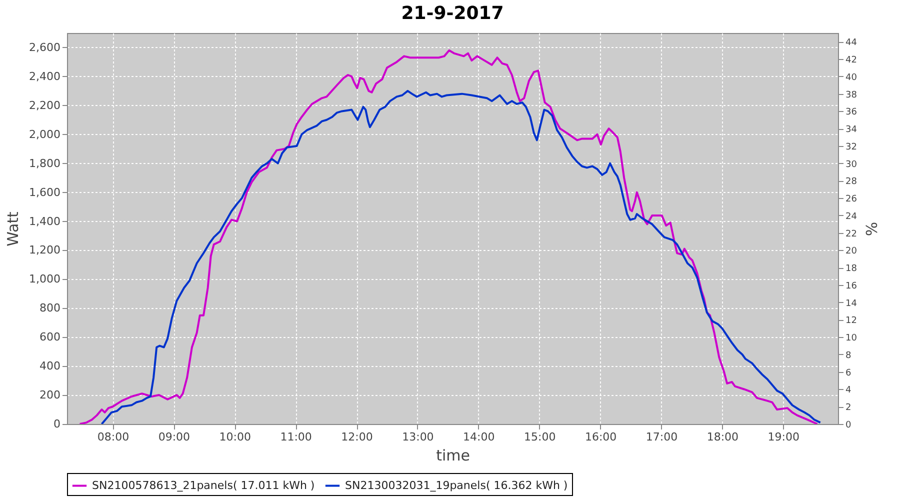  What do you see at coordinates (852, 303) in the screenshot?
I see `y2-tick-label: 14` at bounding box center [852, 303].